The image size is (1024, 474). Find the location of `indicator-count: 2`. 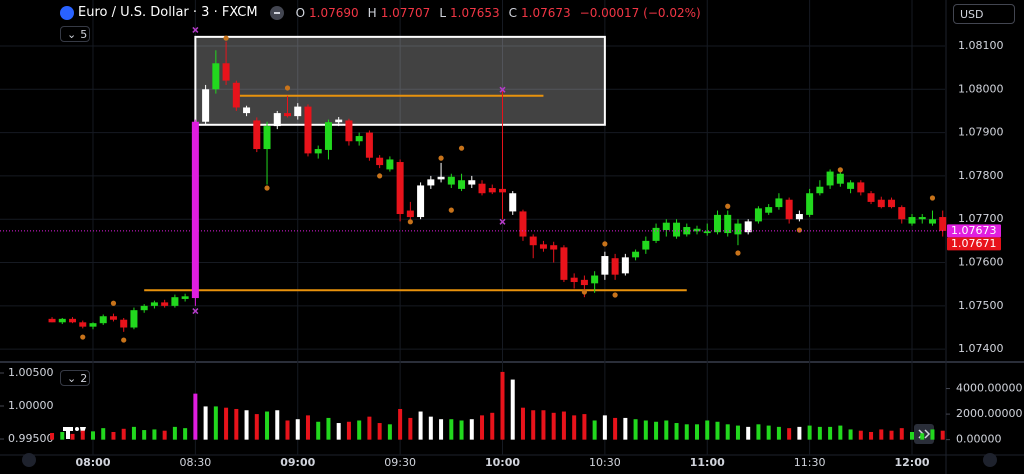

indicator-count: 2 is located at coordinates (84, 378).